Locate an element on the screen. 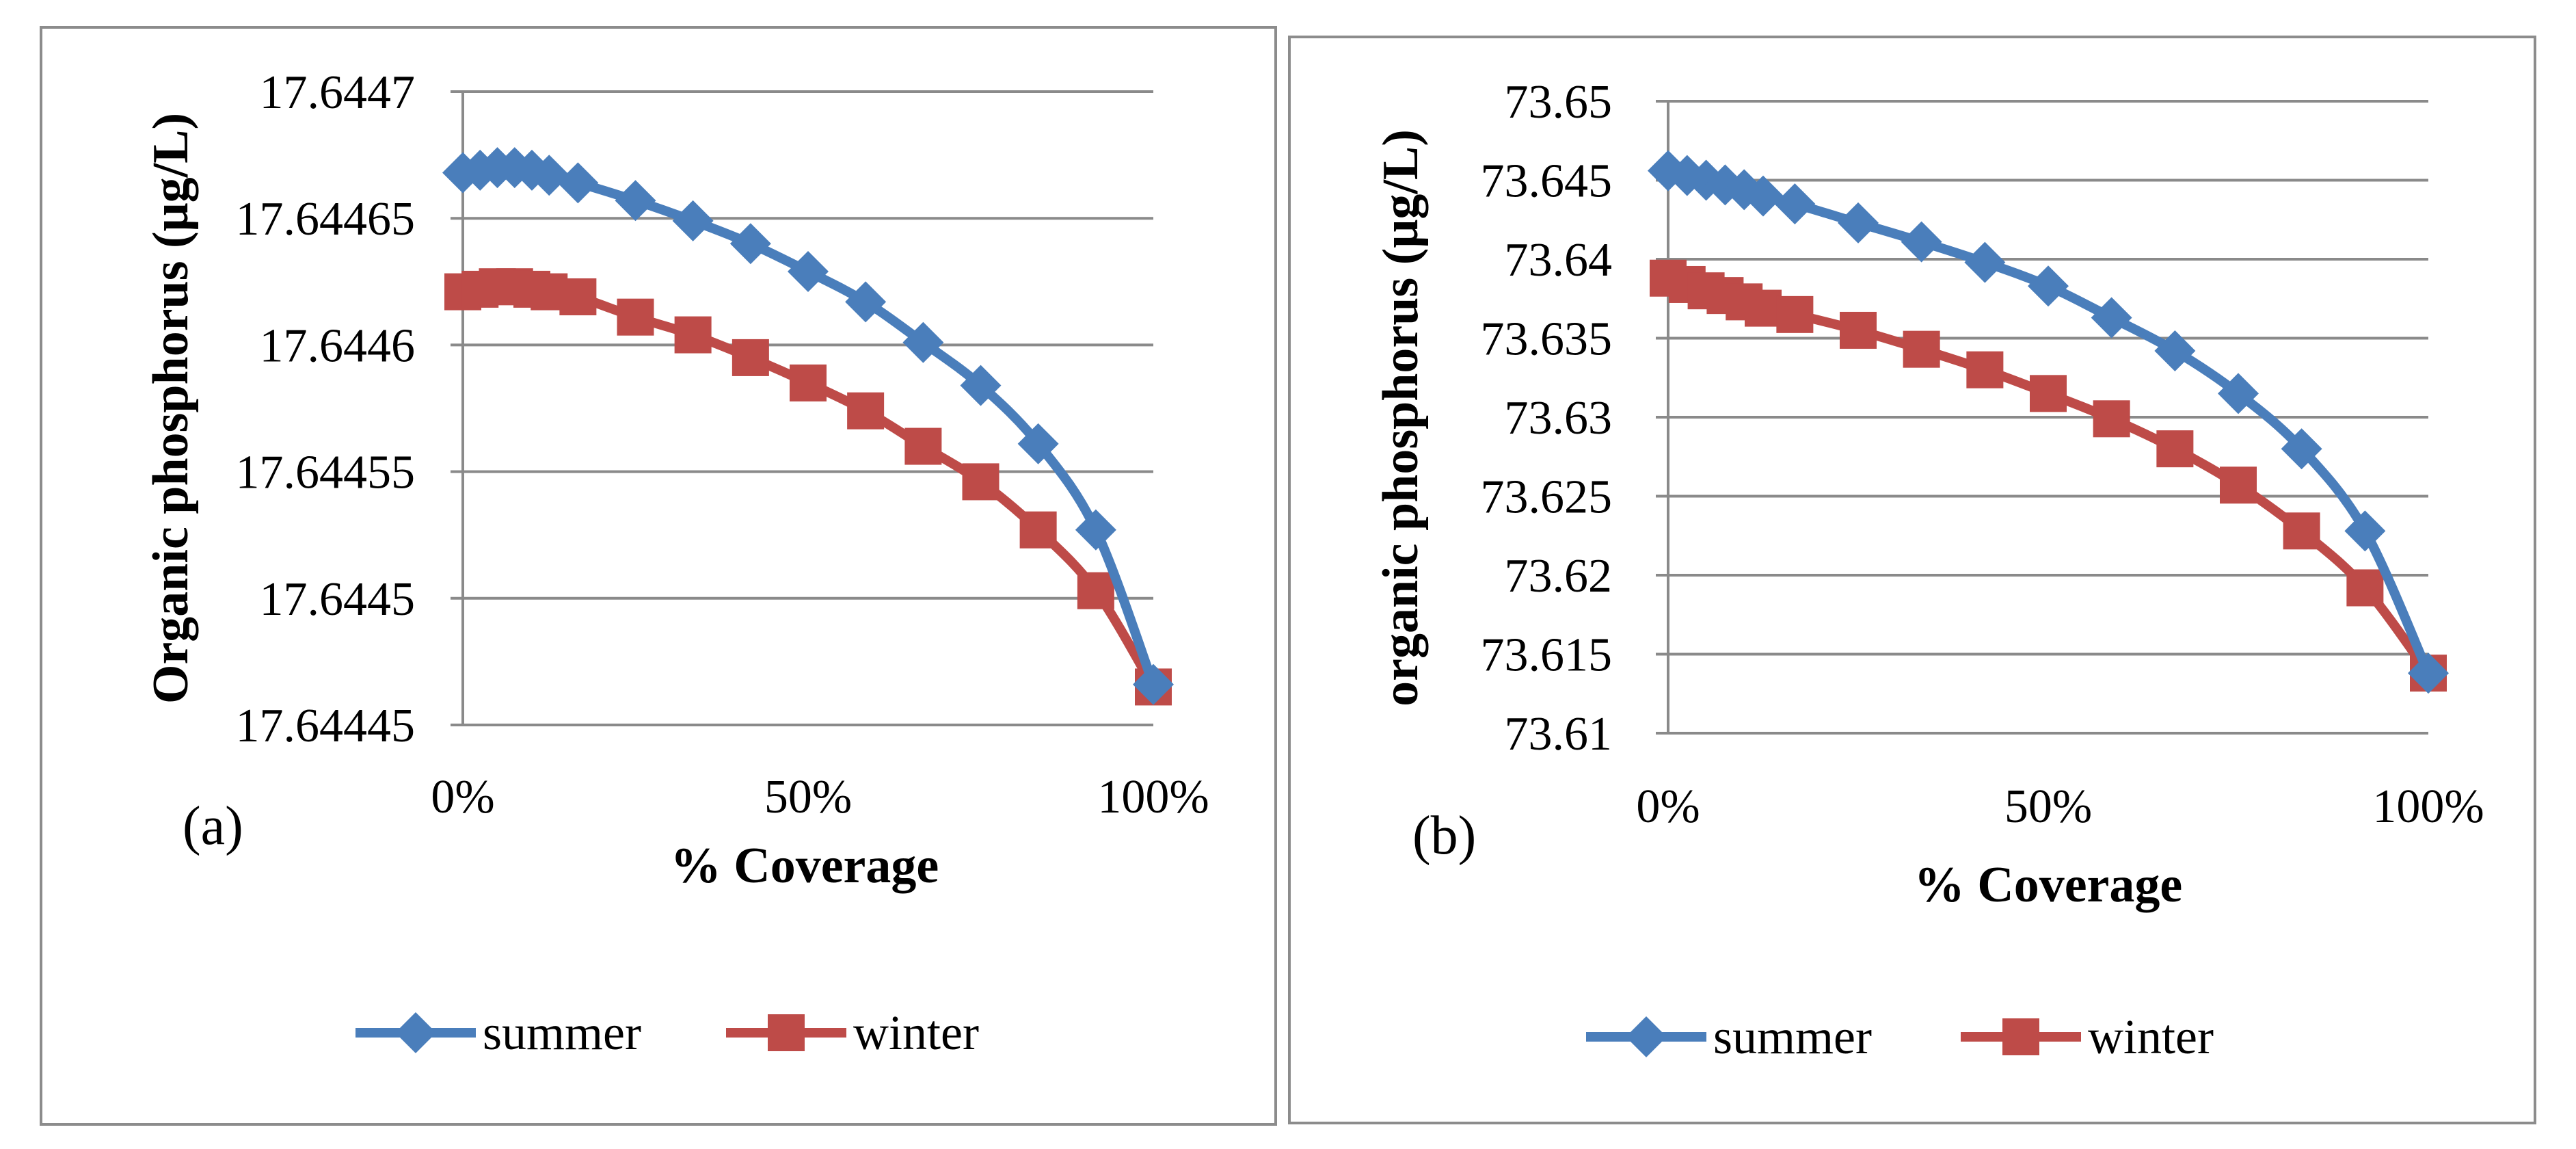 The width and height of the screenshot is (2576, 1149). y-tick-label: 73.625 is located at coordinates (1547, 497).